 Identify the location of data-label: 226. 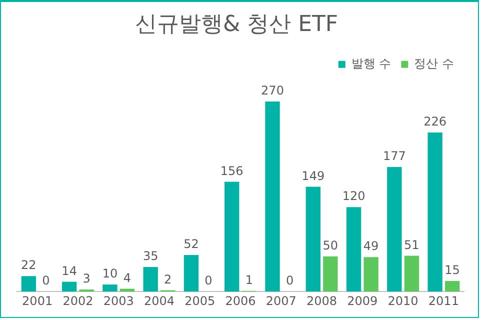
(435, 121).